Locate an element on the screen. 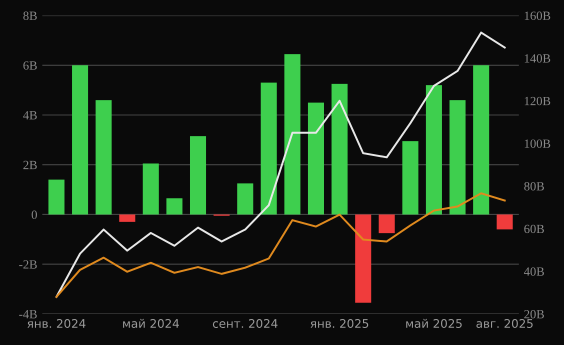 The height and width of the screenshot is (345, 564). x-tick-label: сент. 2024 is located at coordinates (245, 323).